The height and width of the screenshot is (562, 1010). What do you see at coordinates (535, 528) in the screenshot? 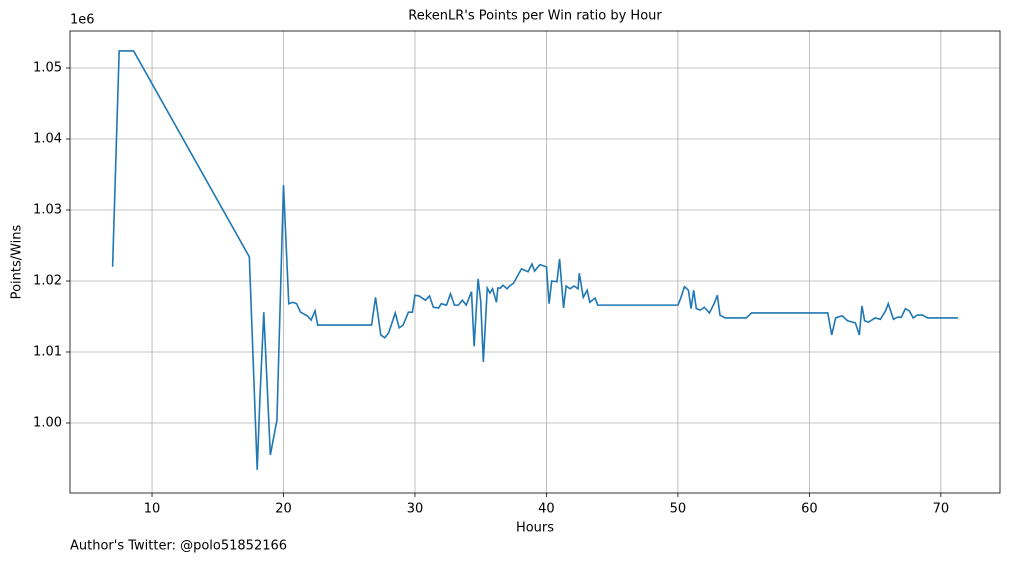
I see `x-axis-label: Hours` at bounding box center [535, 528].